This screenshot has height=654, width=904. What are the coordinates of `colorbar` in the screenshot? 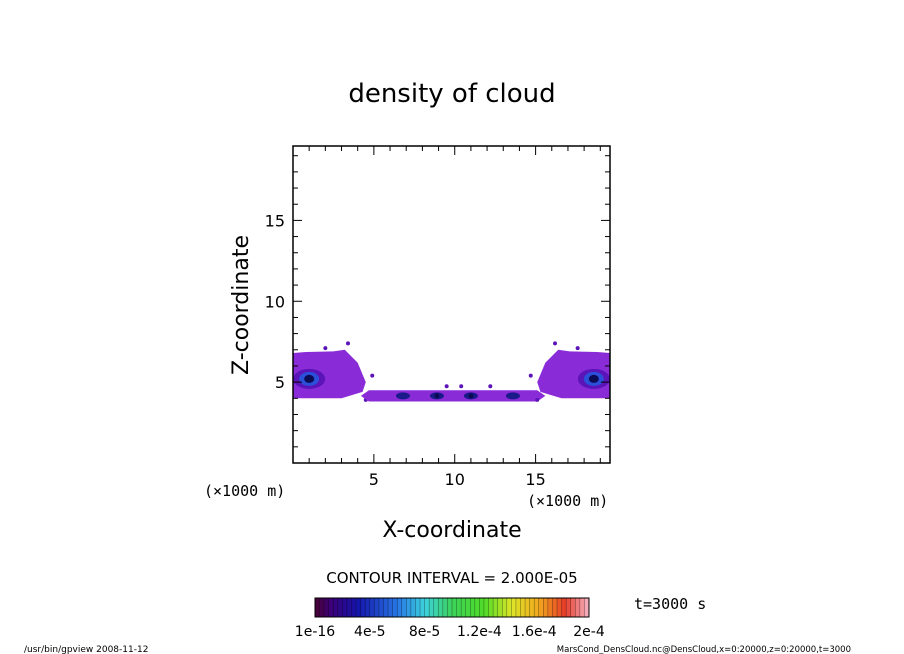 It's located at (452, 607).